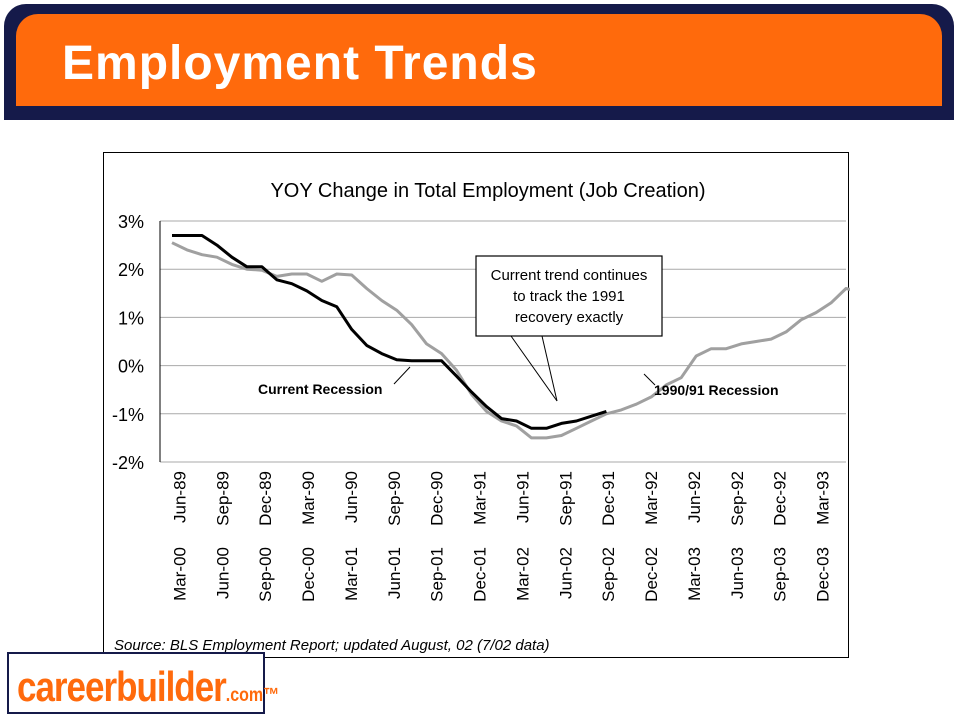 This screenshot has height=720, width=960. I want to click on x-tick-label-bottom: Jun-02, so click(565, 573).